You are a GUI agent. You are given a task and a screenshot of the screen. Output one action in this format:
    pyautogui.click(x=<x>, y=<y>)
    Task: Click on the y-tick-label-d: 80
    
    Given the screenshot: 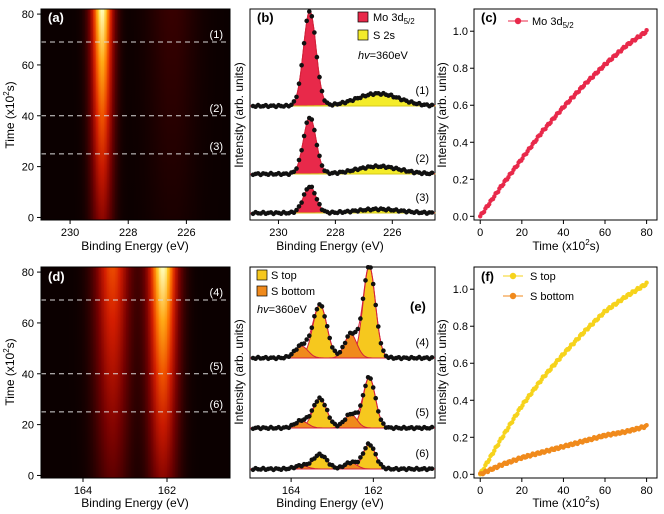 What is the action you would take?
    pyautogui.click(x=28, y=273)
    